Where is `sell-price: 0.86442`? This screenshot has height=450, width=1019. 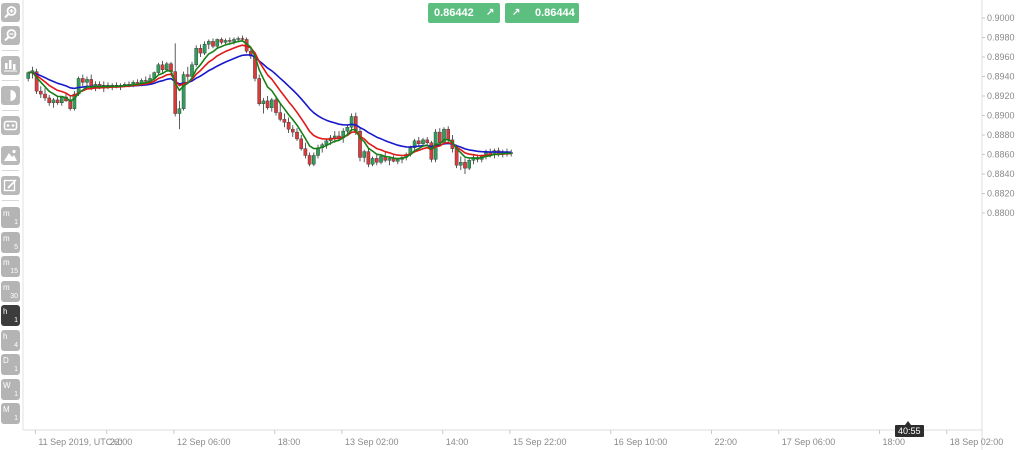 sell-price: 0.86442 is located at coordinates (454, 13).